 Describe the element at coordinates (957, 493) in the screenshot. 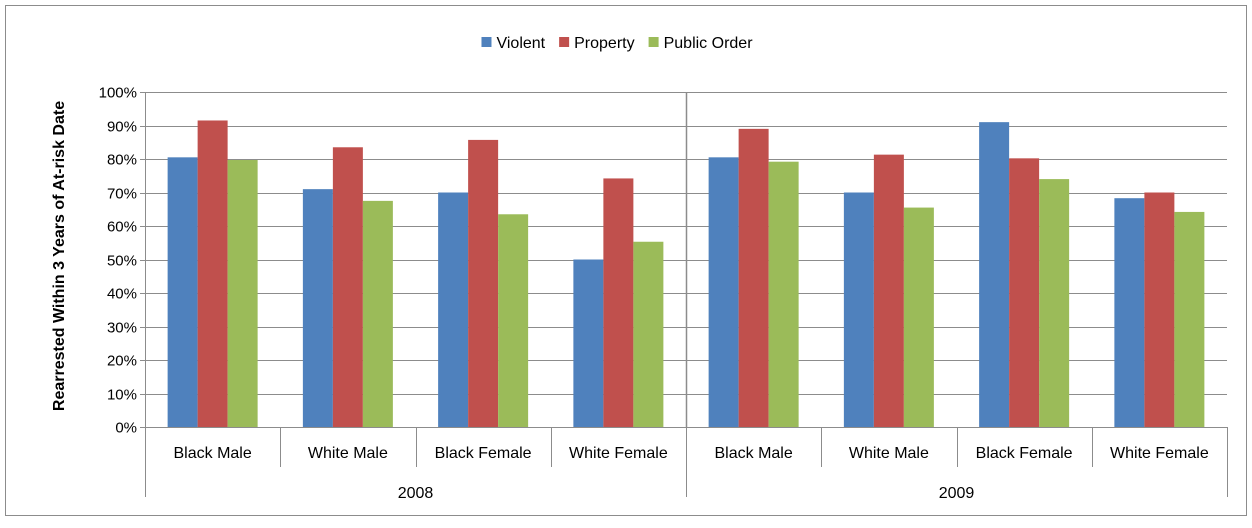

I see `x-group-label: 2009` at that location.